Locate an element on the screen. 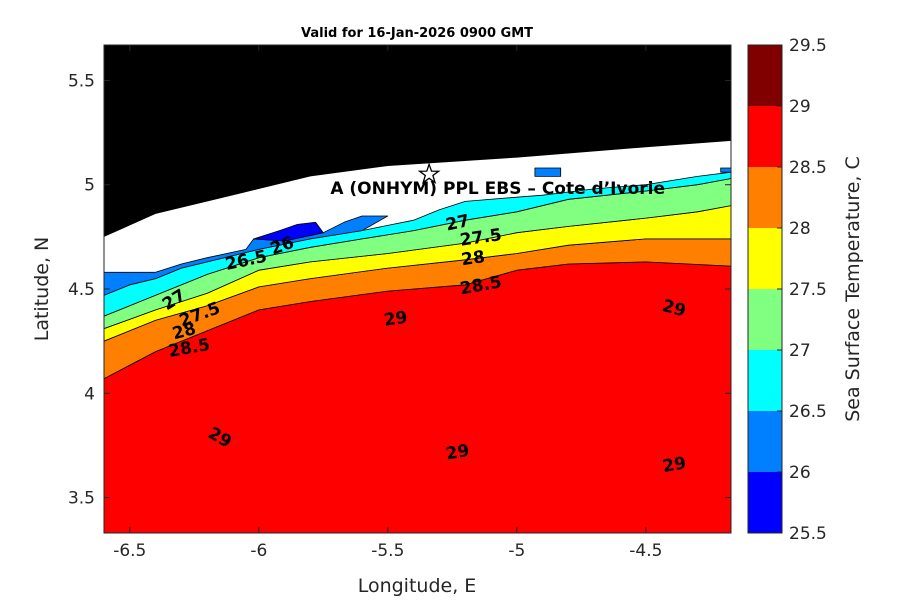  contour-label-text: 28 is located at coordinates (473, 258).